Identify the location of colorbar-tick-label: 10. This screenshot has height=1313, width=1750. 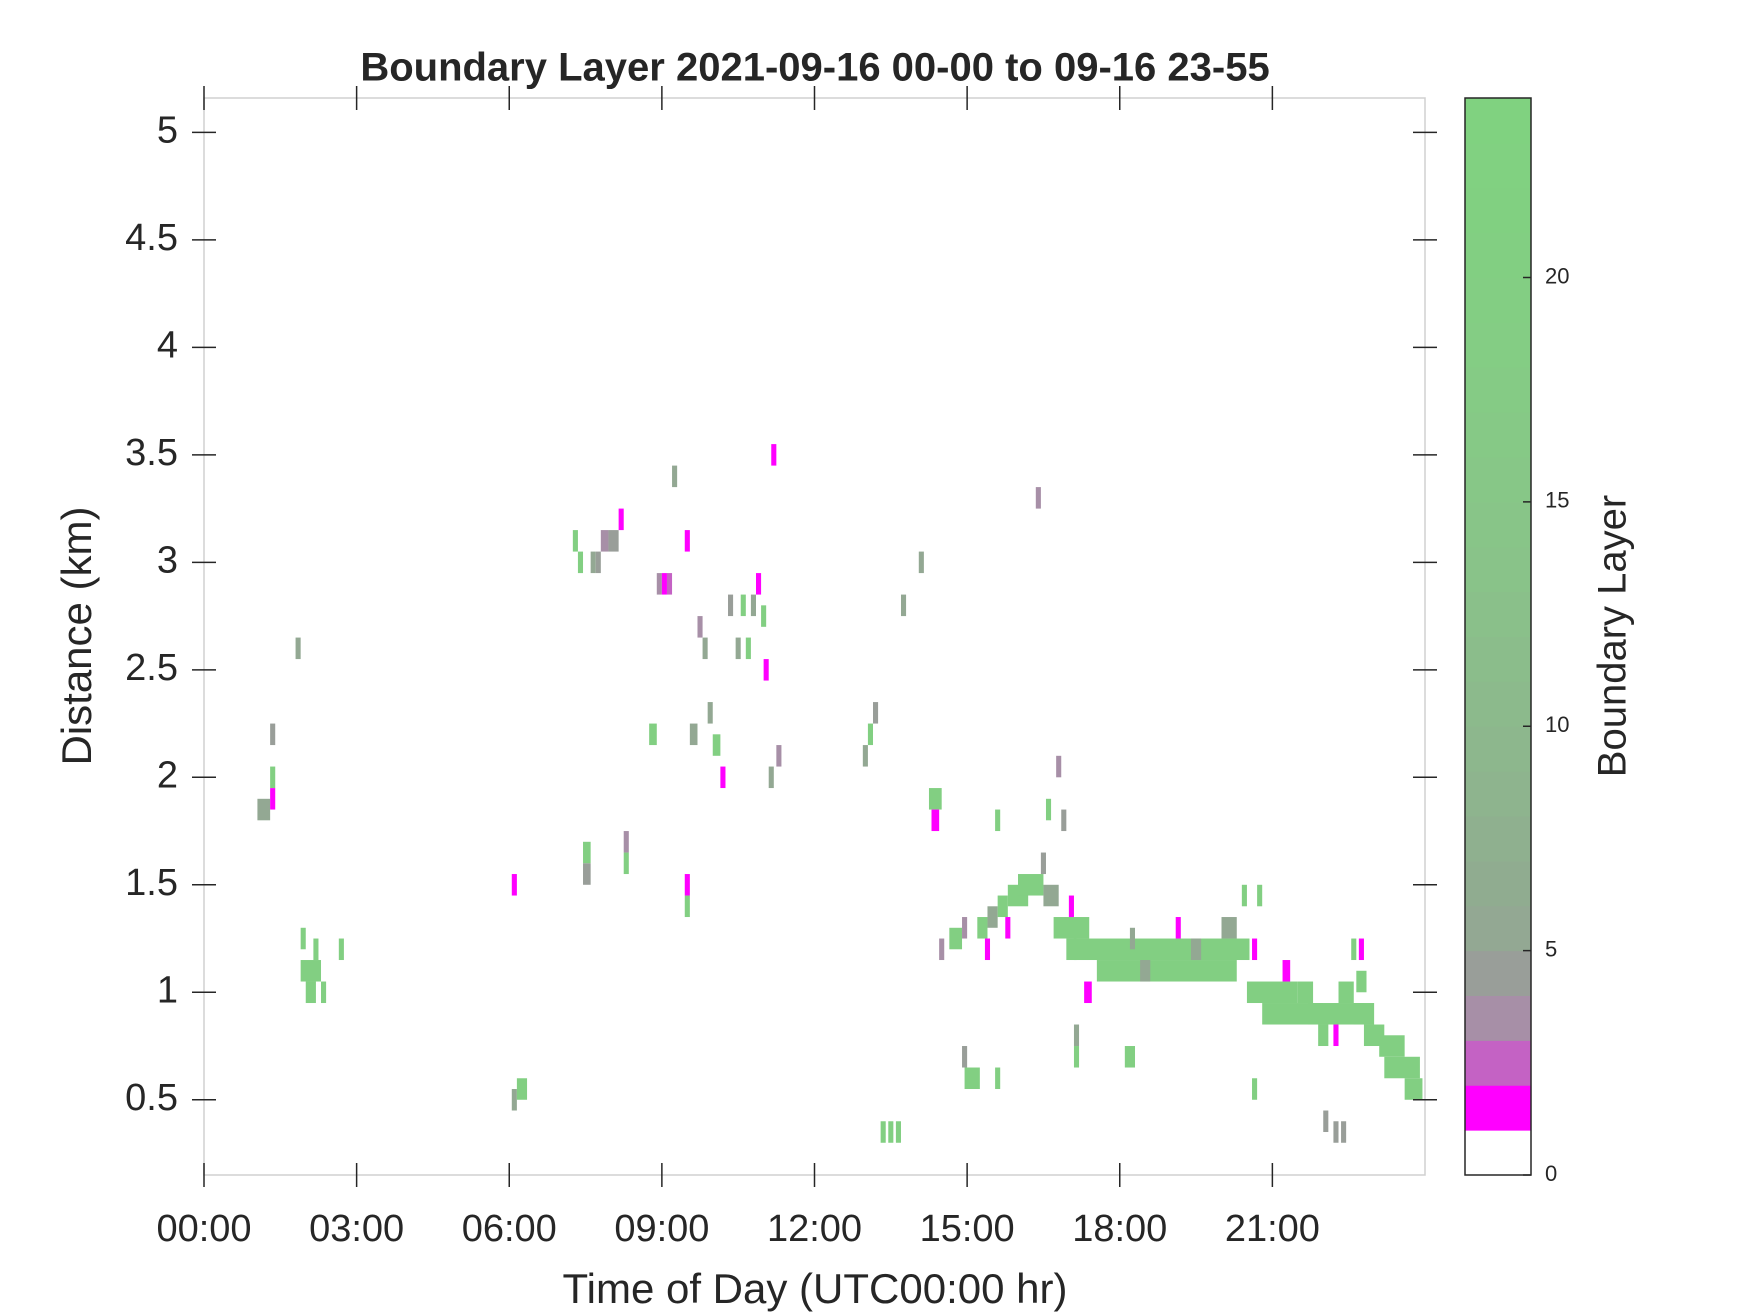
(1557, 724).